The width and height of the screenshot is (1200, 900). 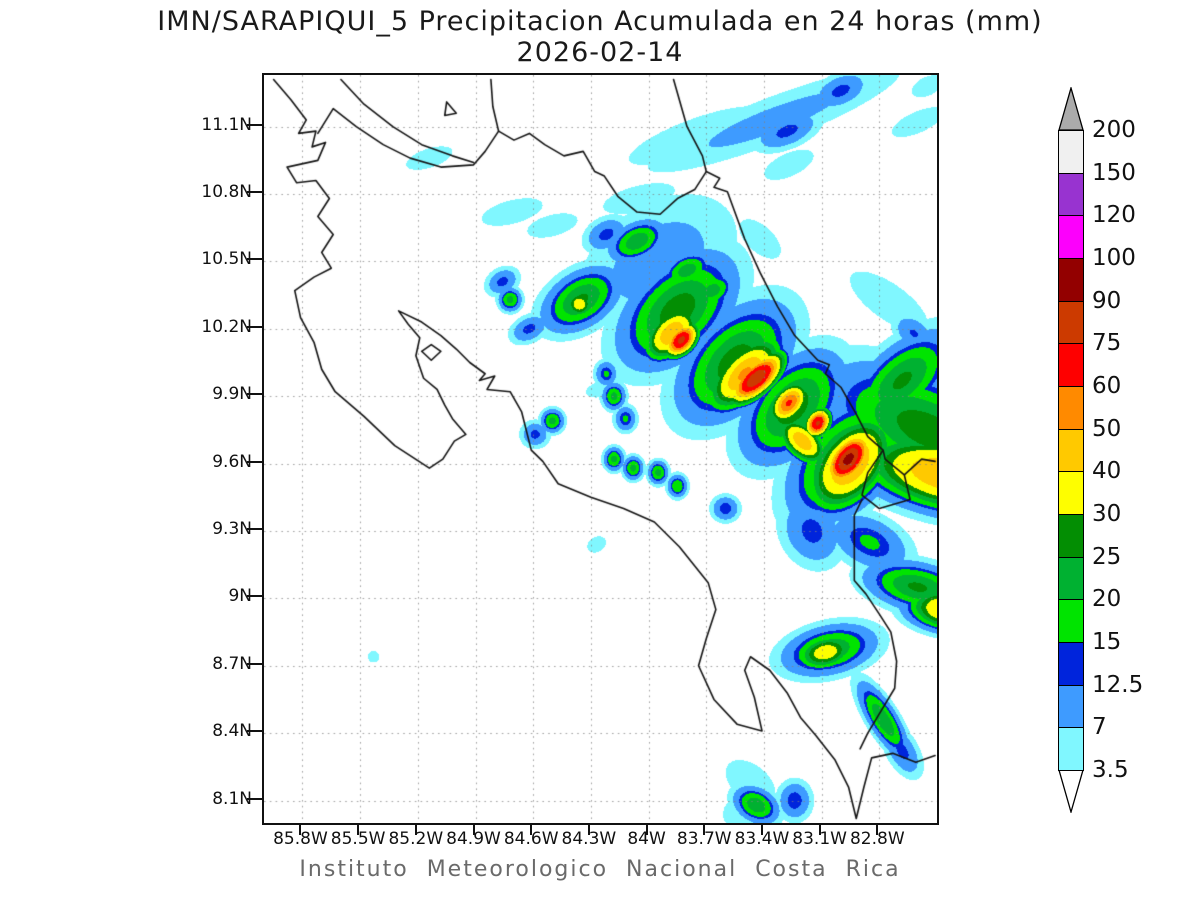 What do you see at coordinates (762, 839) in the screenshot?
I see `lon-tick-label: 83.4W` at bounding box center [762, 839].